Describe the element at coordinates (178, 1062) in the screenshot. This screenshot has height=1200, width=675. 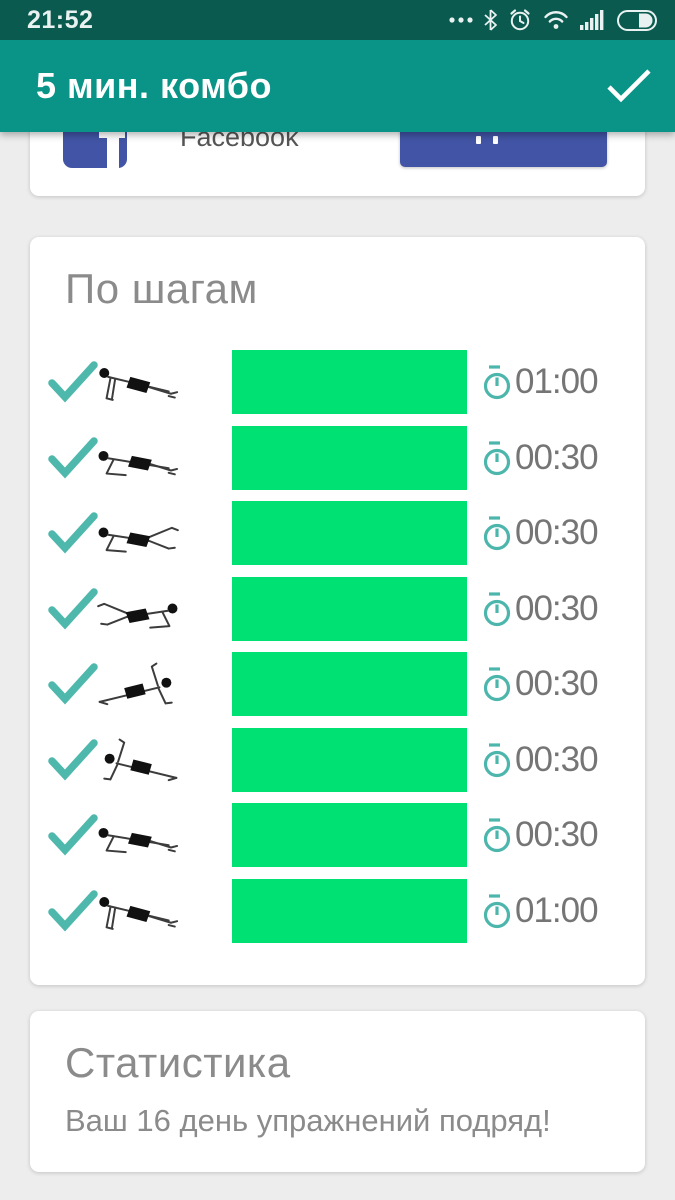
I see `stats-card-title: Статистика` at that location.